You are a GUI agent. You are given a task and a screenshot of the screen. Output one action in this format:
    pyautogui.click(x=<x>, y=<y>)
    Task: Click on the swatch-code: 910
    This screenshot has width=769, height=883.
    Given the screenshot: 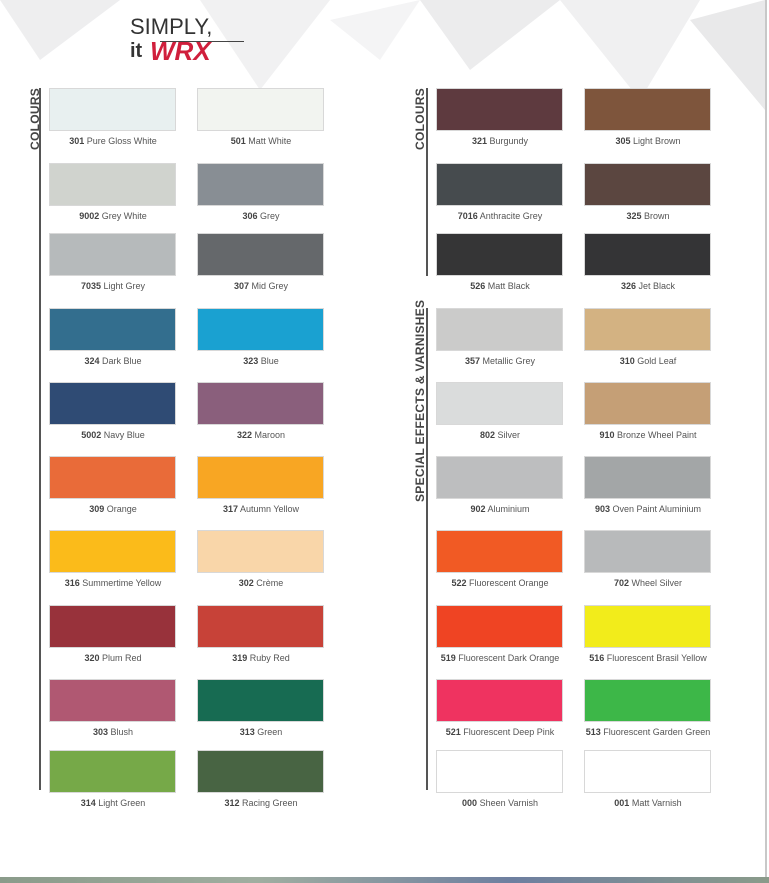 What is the action you would take?
    pyautogui.click(x=607, y=435)
    